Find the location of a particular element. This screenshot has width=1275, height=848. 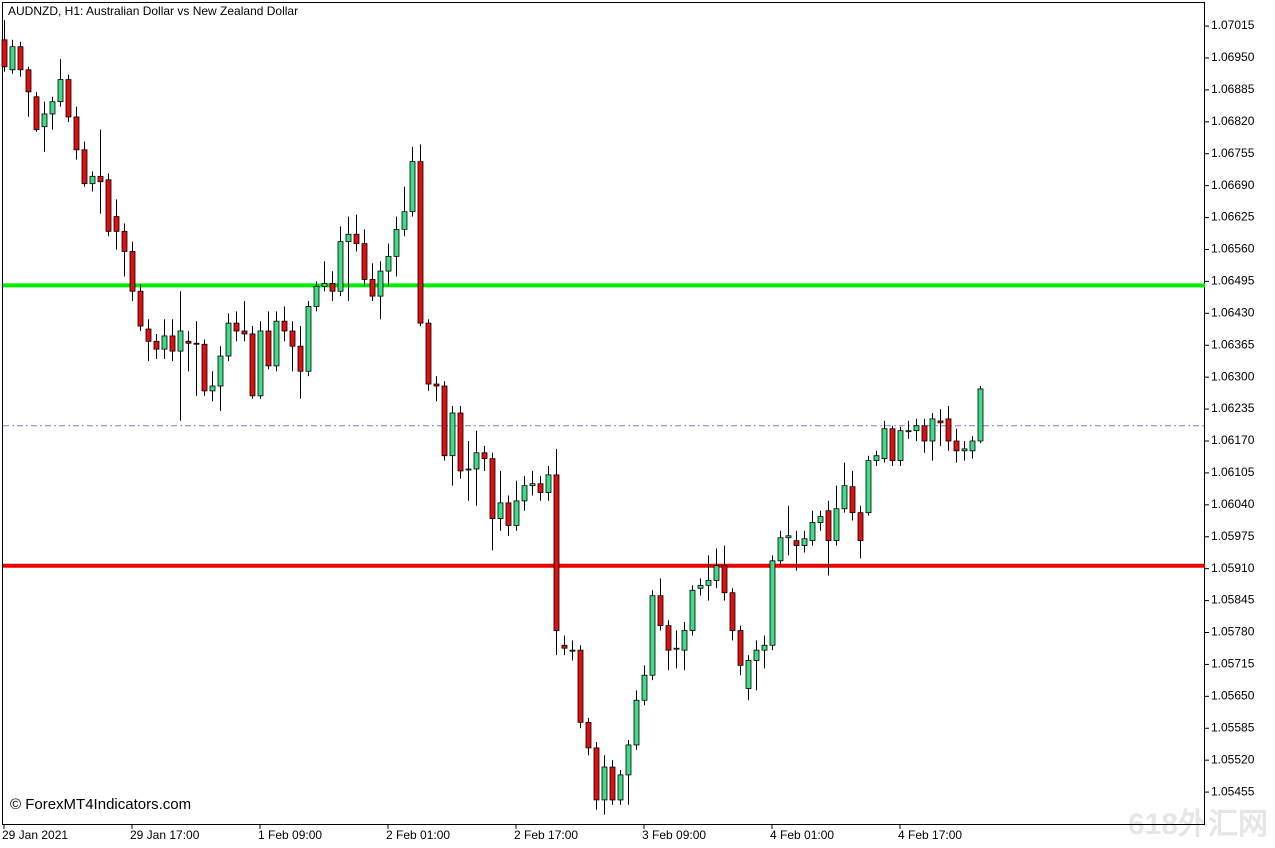

x-tick-label: 29 Jan 2021 is located at coordinates (35, 835).